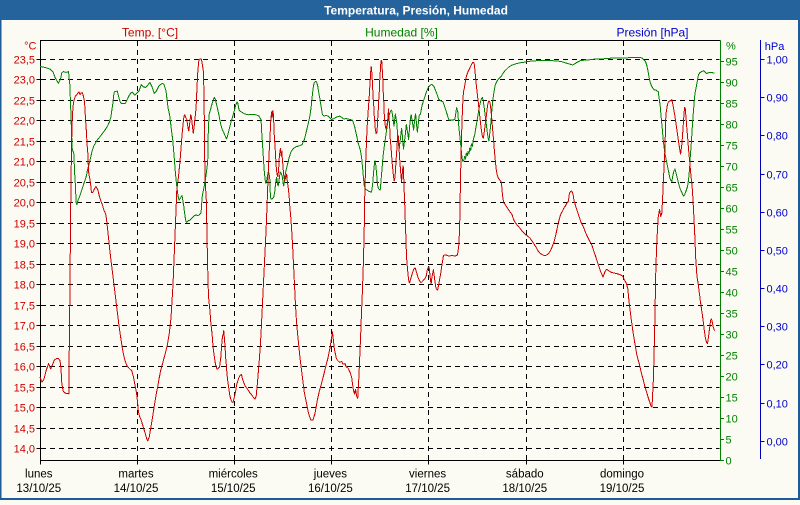 The width and height of the screenshot is (800, 505). Describe the element at coordinates (732, 231) in the screenshot. I see `svg-text: 55` at that location.